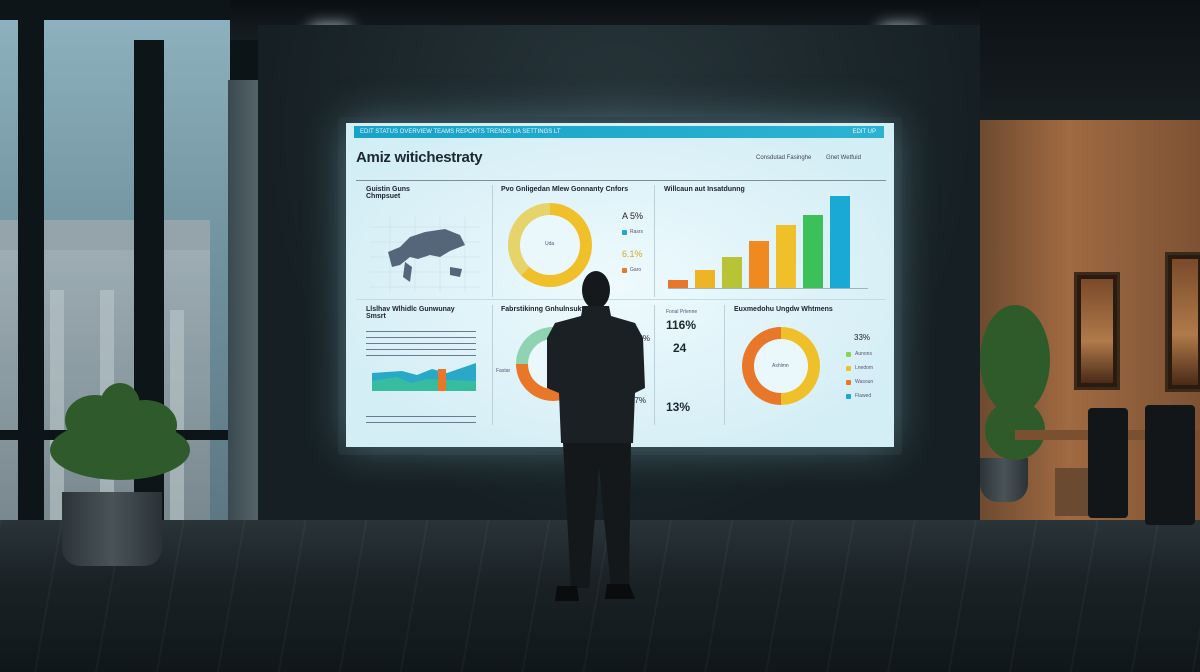 This screenshot has width=1200, height=672. I want to click on stat-value: A 5%, so click(633, 216).